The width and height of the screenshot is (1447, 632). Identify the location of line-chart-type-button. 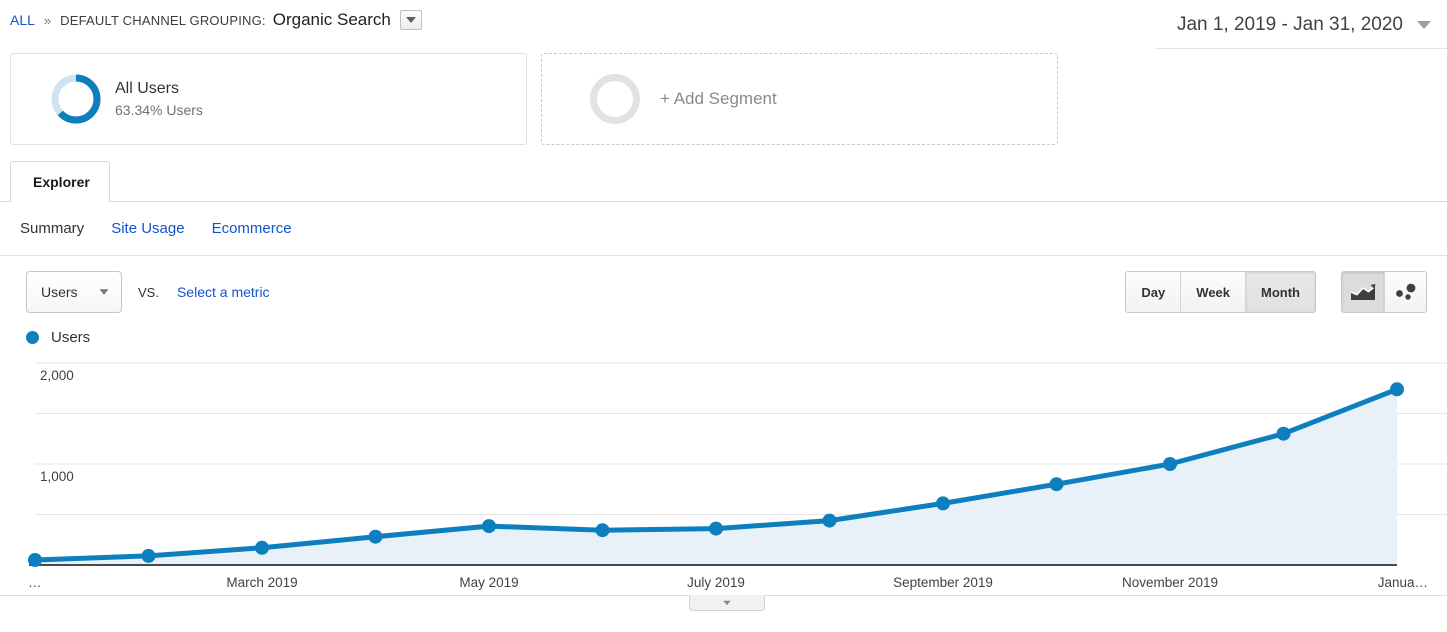
(1363, 292).